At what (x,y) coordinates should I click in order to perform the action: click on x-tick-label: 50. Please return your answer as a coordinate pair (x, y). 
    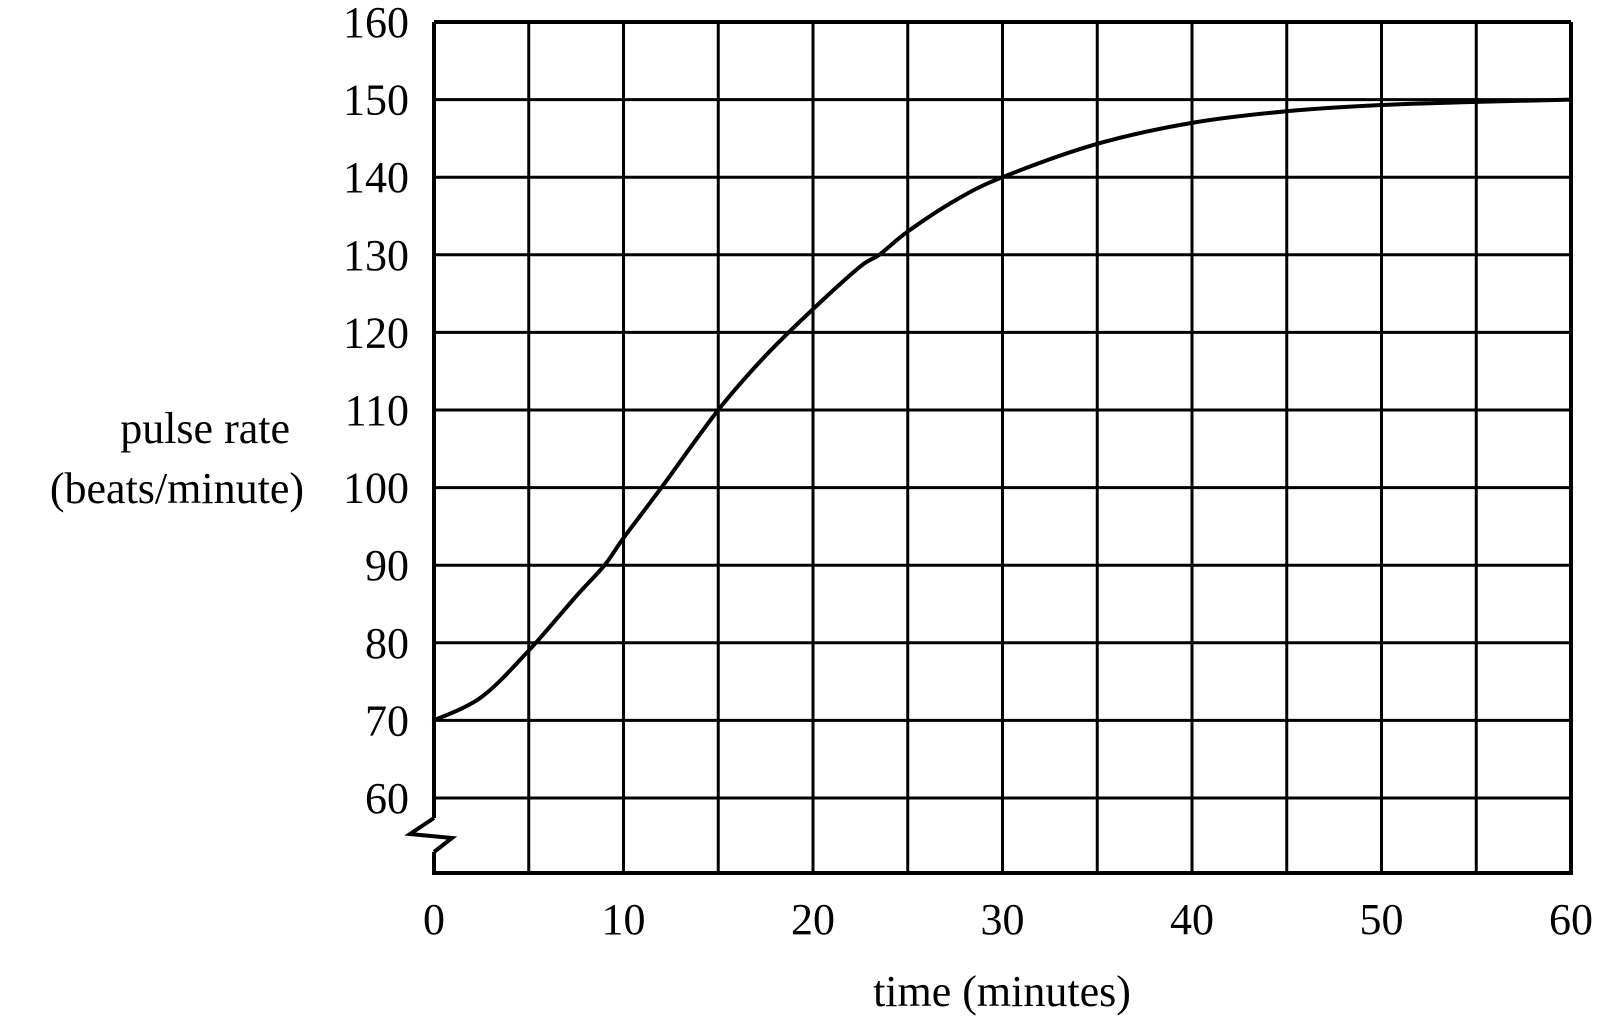
    Looking at the image, I should click on (1382, 919).